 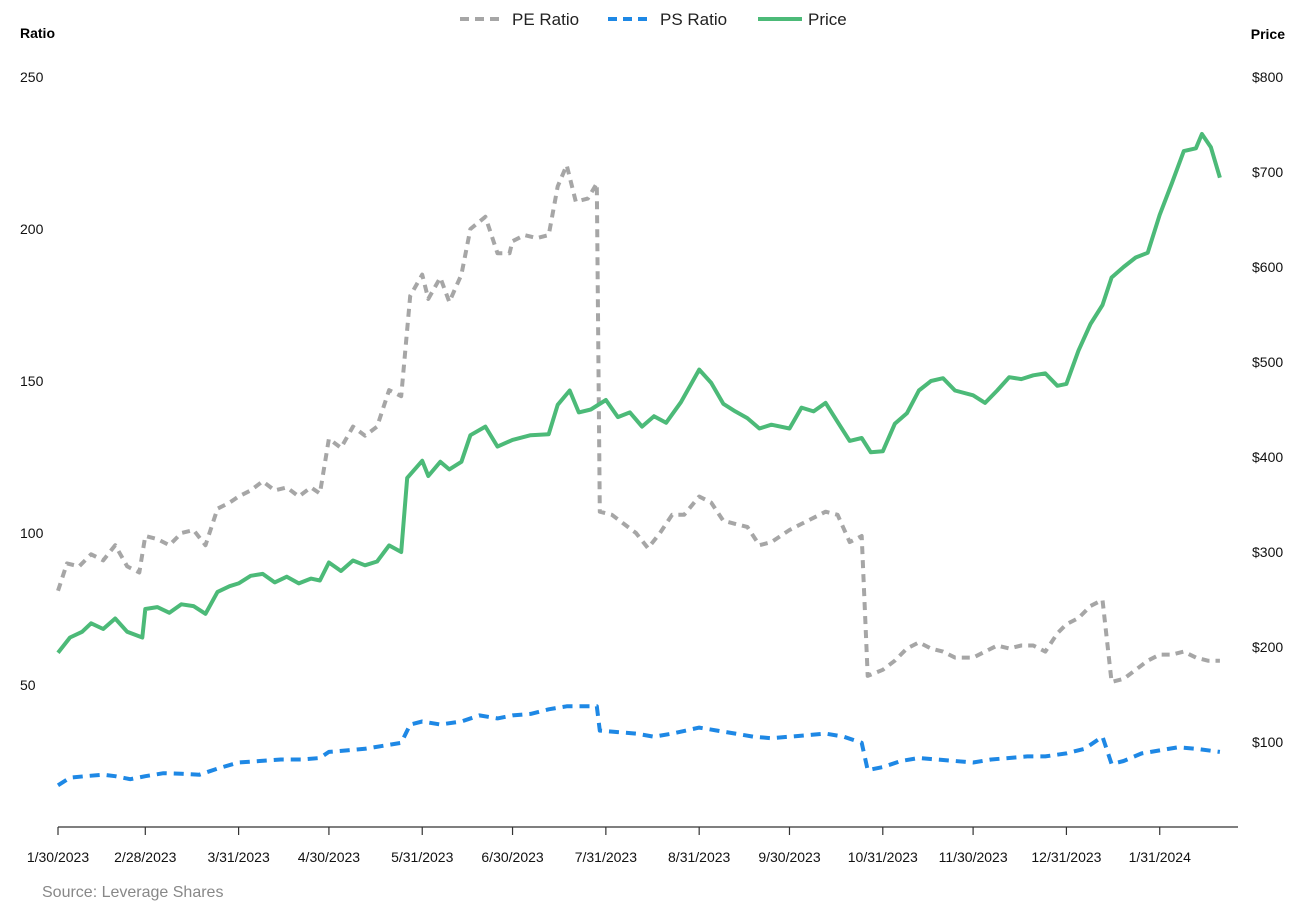 I want to click on left-axis-title: Ratio, so click(x=37, y=33).